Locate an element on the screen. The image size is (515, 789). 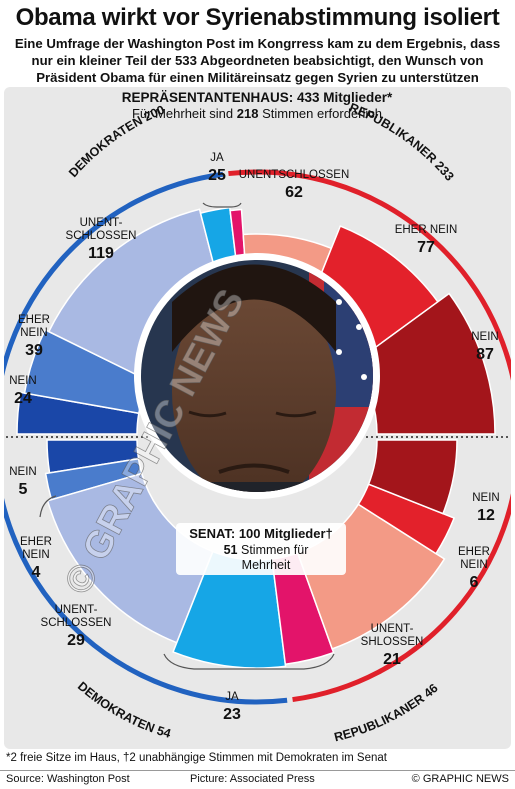
senate-label-ja-caption: JA is located at coordinates (232, 697).